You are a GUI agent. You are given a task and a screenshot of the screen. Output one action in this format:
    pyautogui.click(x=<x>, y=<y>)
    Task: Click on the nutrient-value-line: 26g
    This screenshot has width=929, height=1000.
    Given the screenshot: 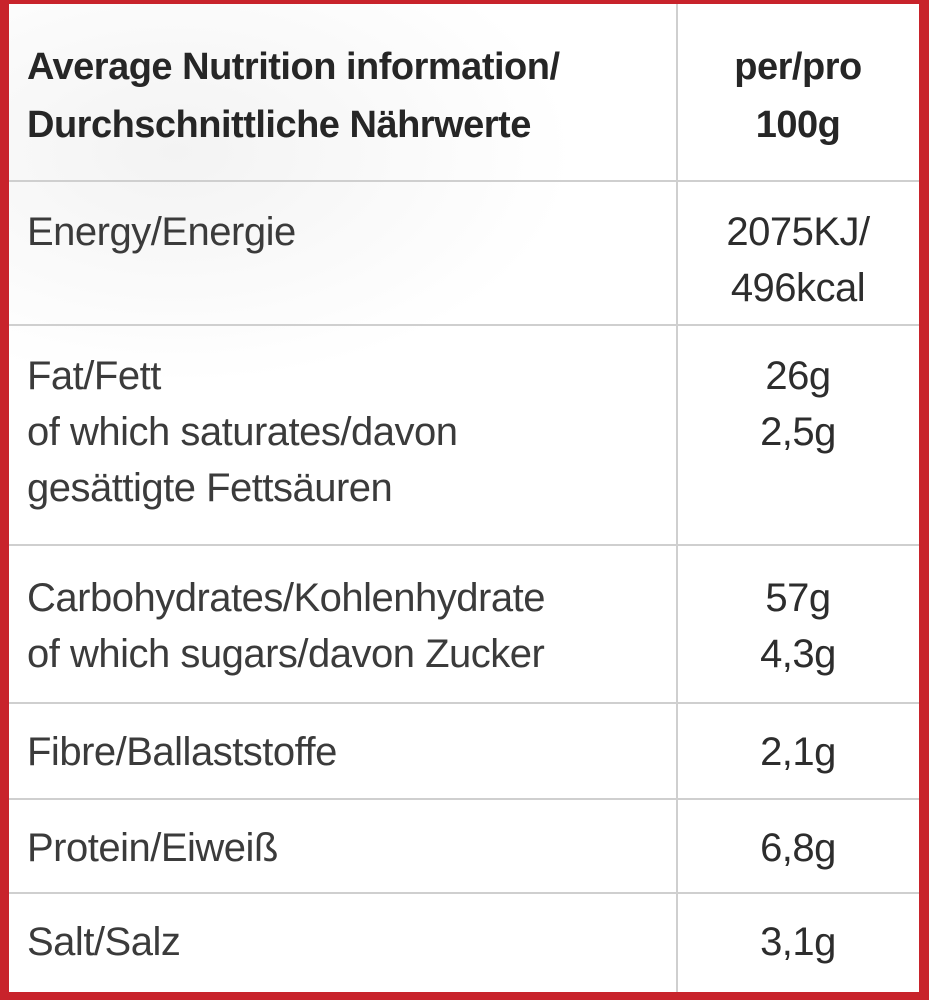 What is the action you would take?
    pyautogui.click(x=798, y=376)
    